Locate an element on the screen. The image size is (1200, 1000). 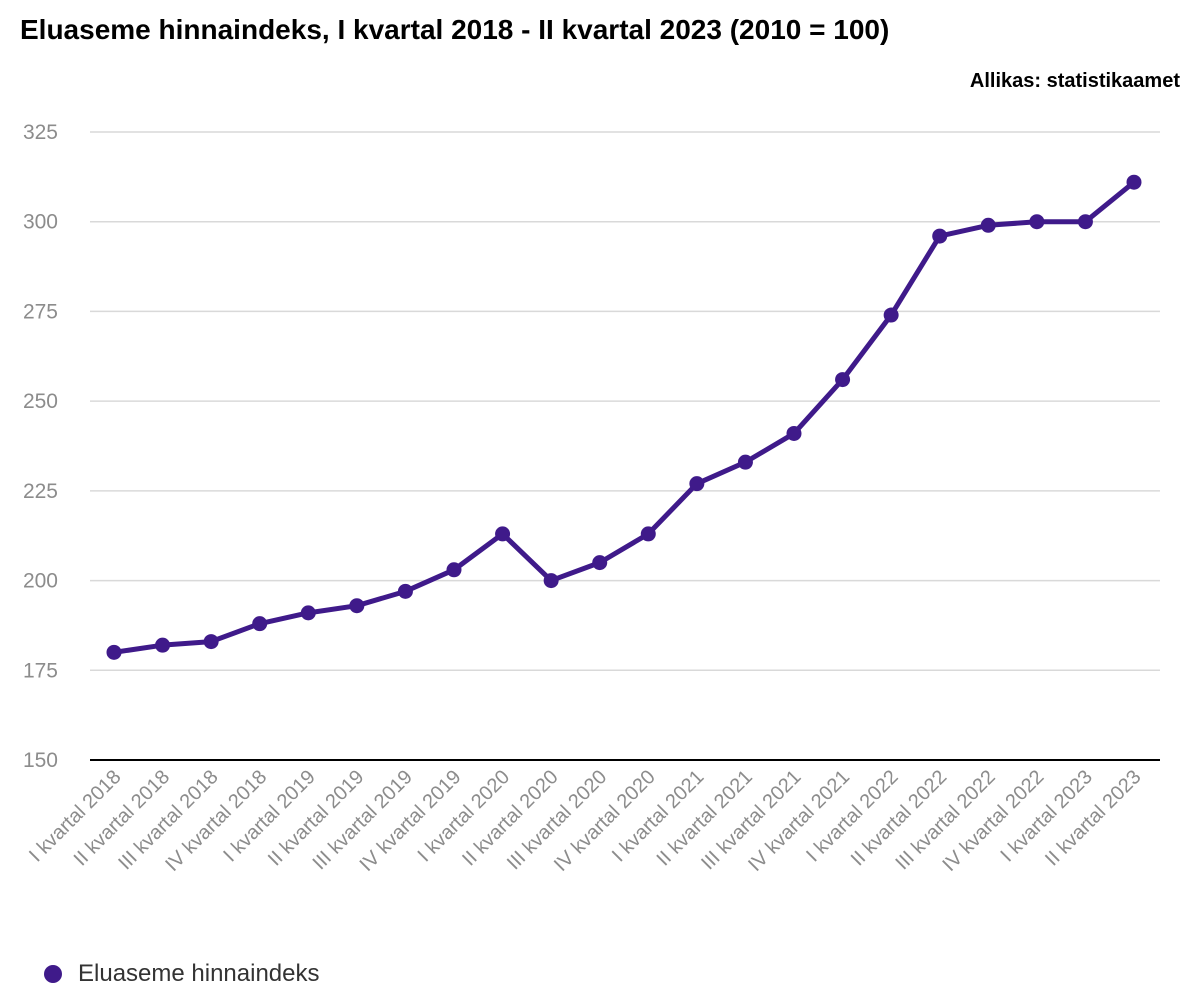
y-tick-label: 300 is located at coordinates (40, 222).